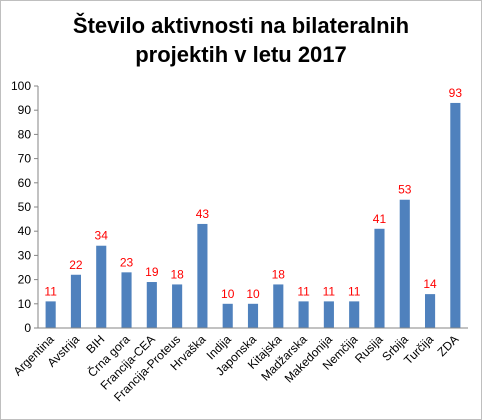 The image size is (482, 420). I want to click on y-tick-label: 50, so click(25, 207).